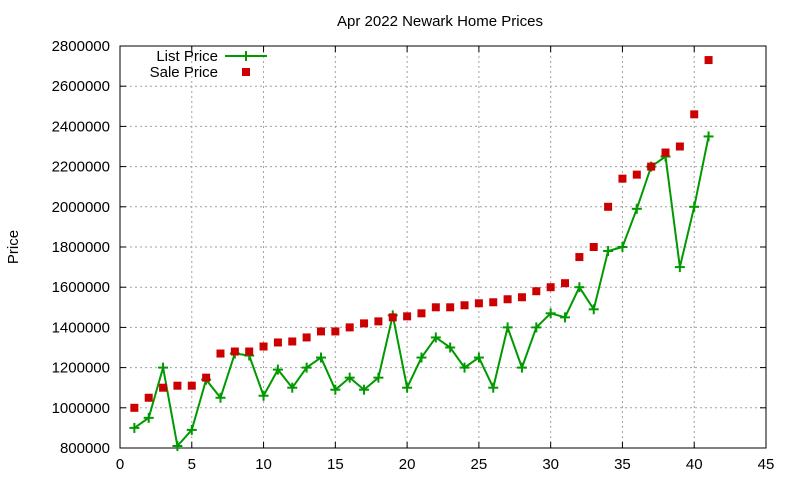 The height and width of the screenshot is (480, 800). What do you see at coordinates (246, 72) in the screenshot?
I see `legend-marker-sale-price` at bounding box center [246, 72].